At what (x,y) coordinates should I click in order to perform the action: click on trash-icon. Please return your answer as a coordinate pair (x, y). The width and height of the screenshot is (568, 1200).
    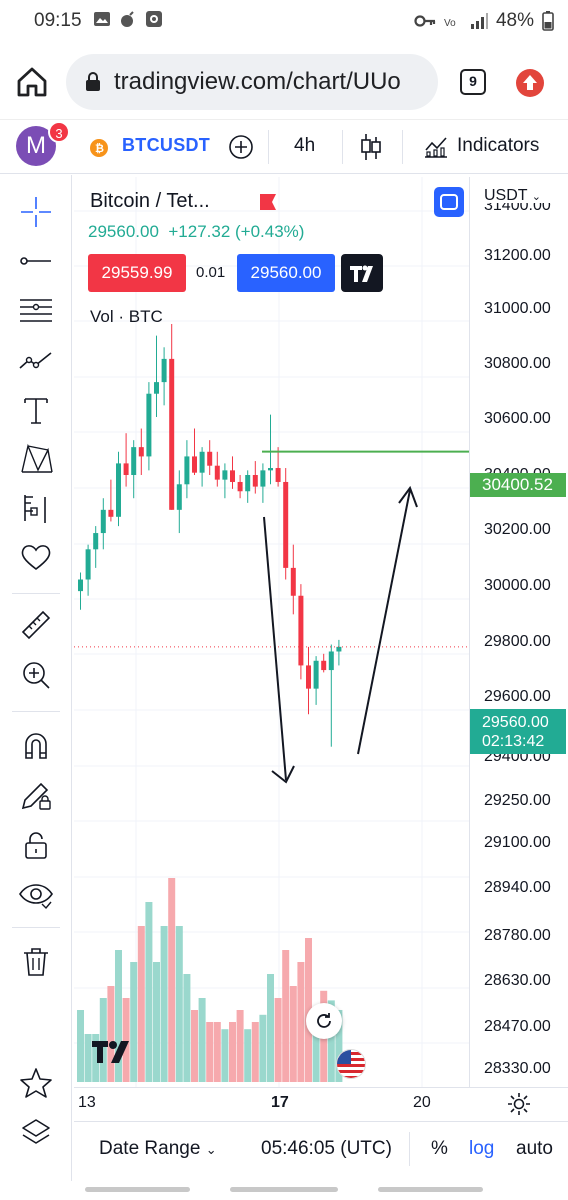
    Looking at the image, I should click on (36, 962).